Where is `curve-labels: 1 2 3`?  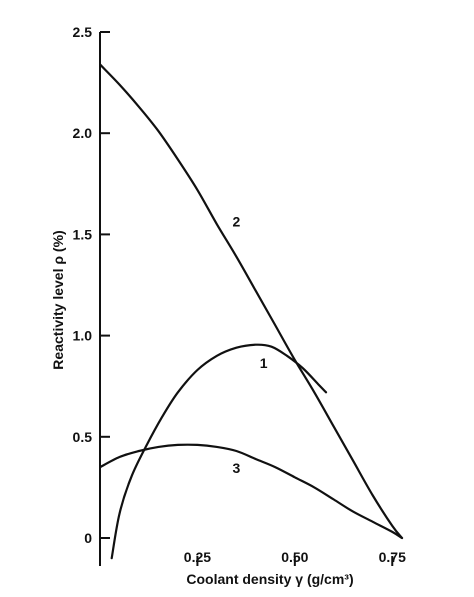
curve-labels: 1 2 3 is located at coordinates (249, 344).